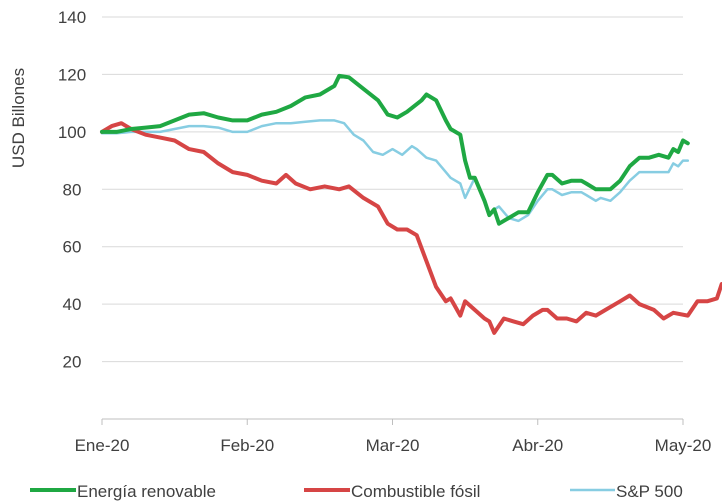 This screenshot has width=722, height=502. I want to click on y-tick-label-140: 140, so click(72, 17).